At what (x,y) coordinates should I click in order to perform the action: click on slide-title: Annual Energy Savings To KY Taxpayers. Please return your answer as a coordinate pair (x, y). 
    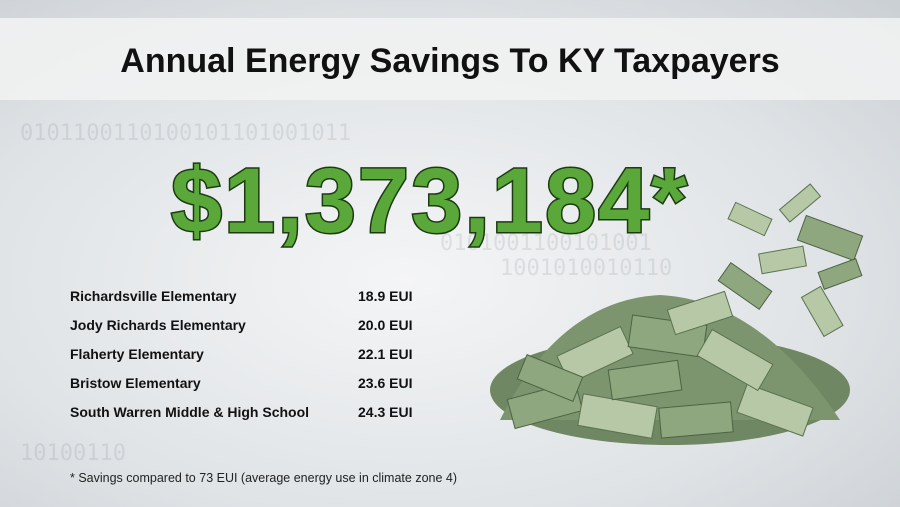
    Looking at the image, I should click on (449, 61).